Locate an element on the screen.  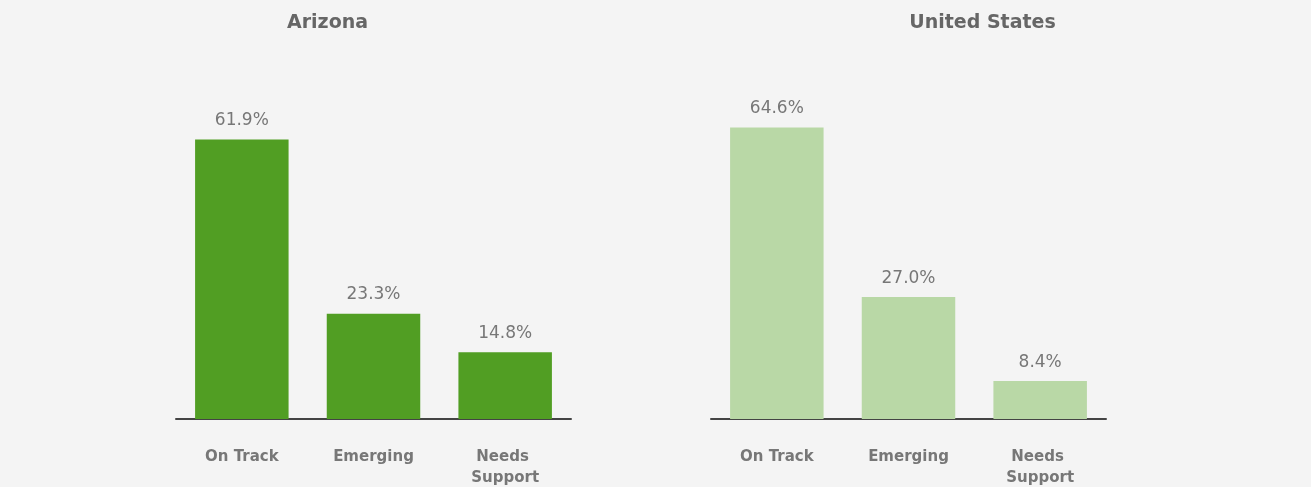
data-label: 27.0% is located at coordinates (908, 276).